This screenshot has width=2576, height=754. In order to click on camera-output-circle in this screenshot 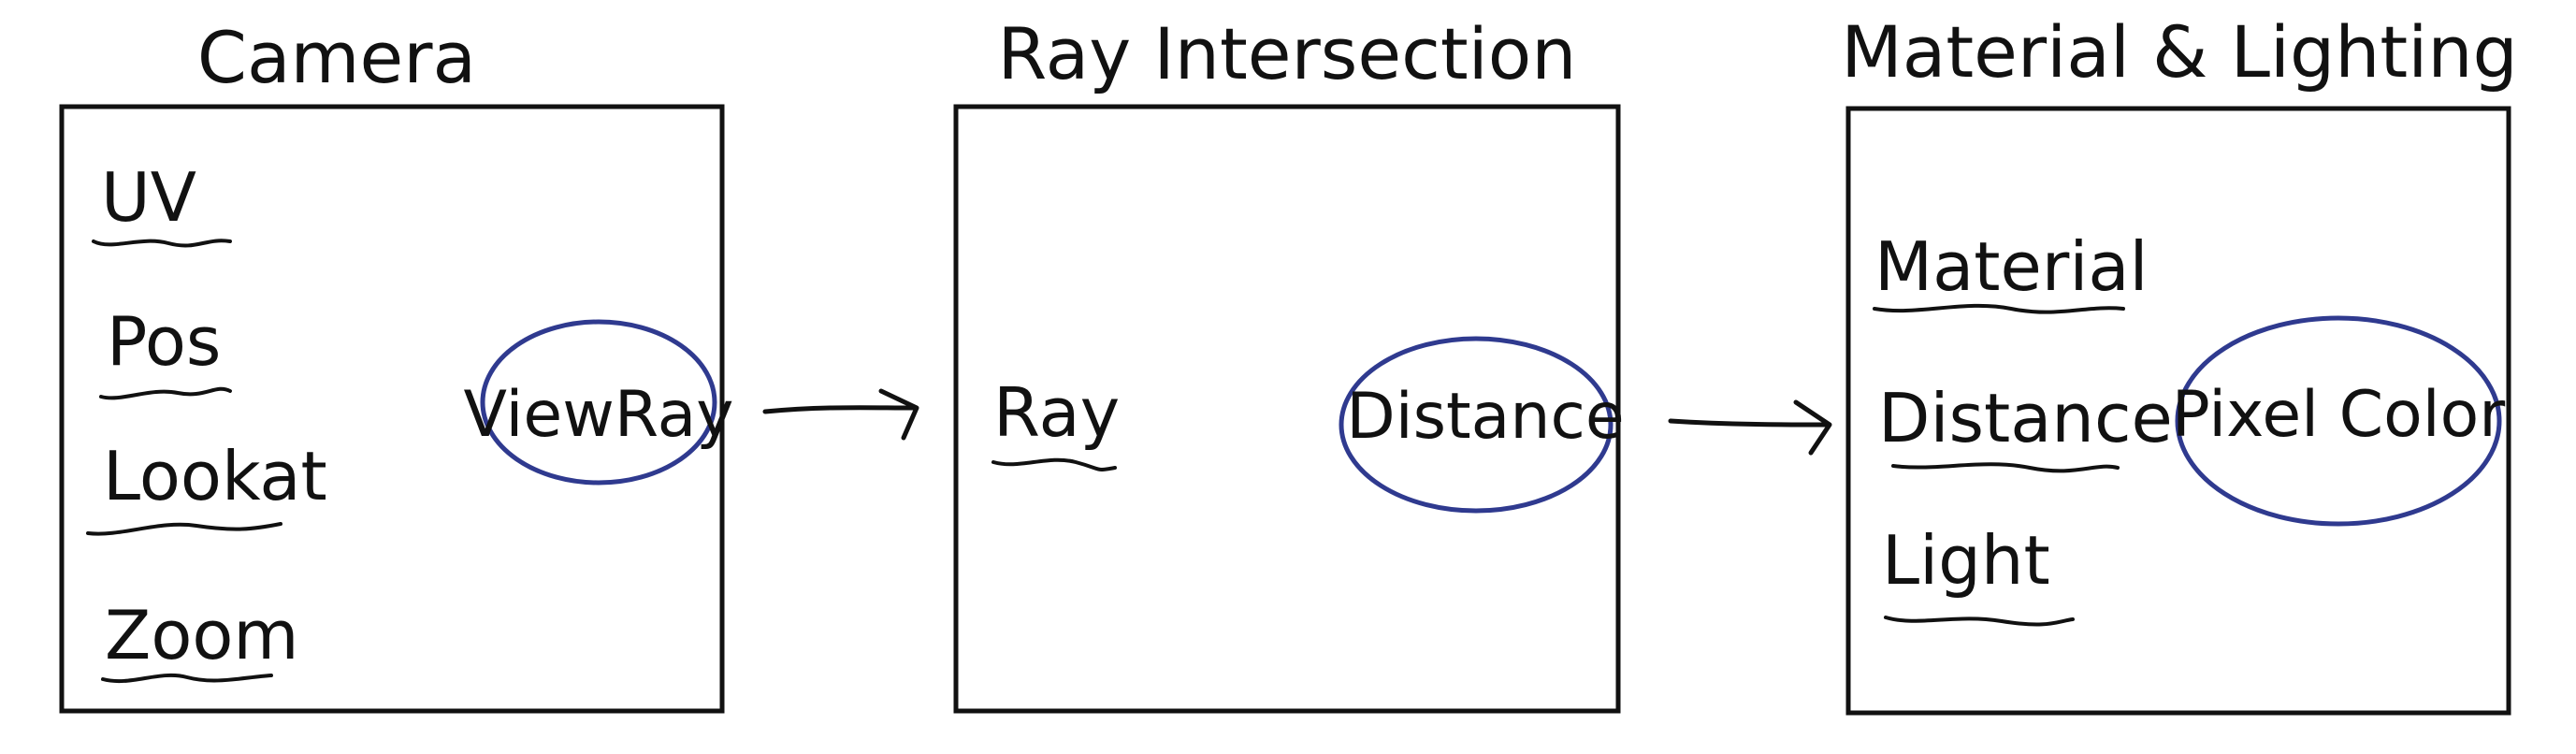, I will do `click(599, 402)`.